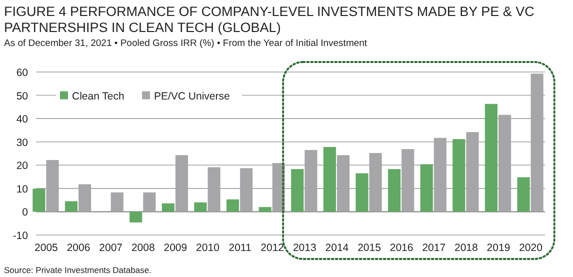 This screenshot has height=277, width=573. Describe the element at coordinates (402, 248) in the screenshot. I see `x-tick-label: 2016` at that location.